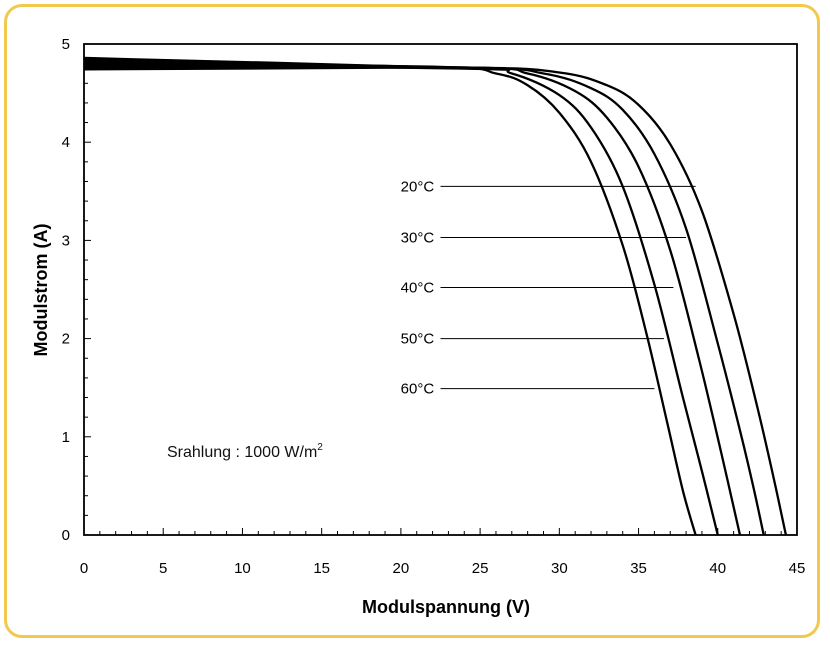 This screenshot has width=830, height=649. I want to click on temperature-label-1: 30°C, so click(418, 237).